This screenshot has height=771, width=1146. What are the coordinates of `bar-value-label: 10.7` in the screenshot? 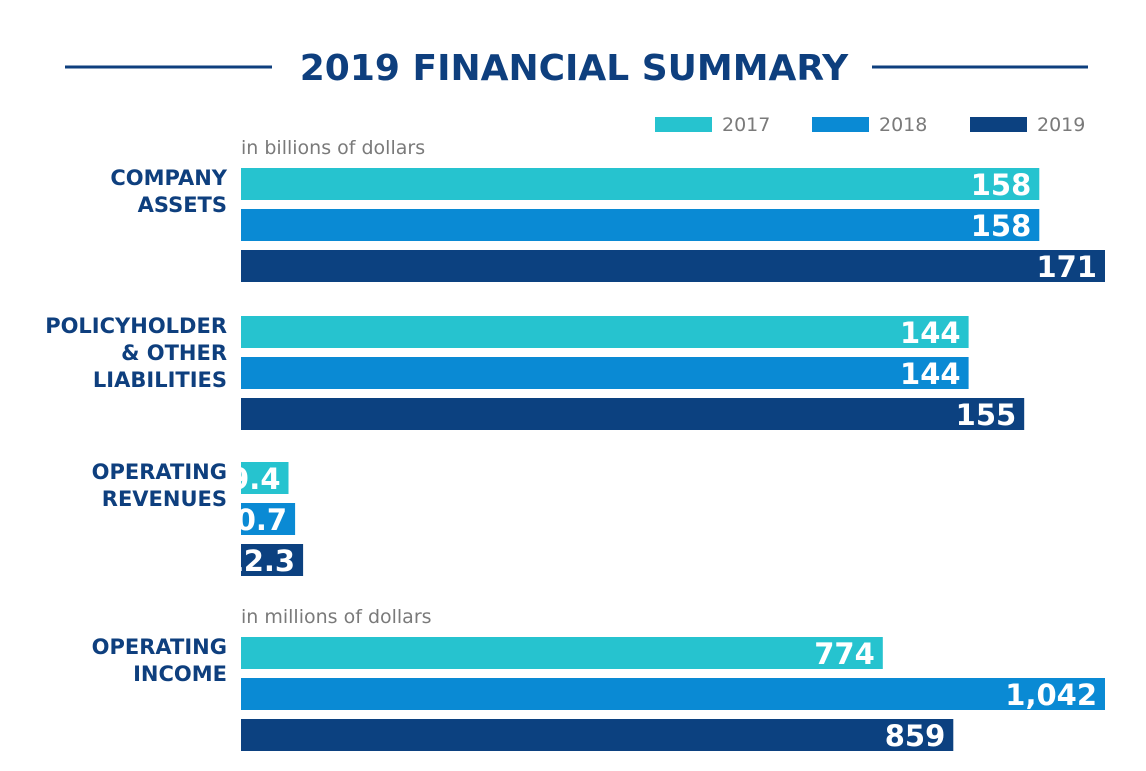 It's located at (252, 520).